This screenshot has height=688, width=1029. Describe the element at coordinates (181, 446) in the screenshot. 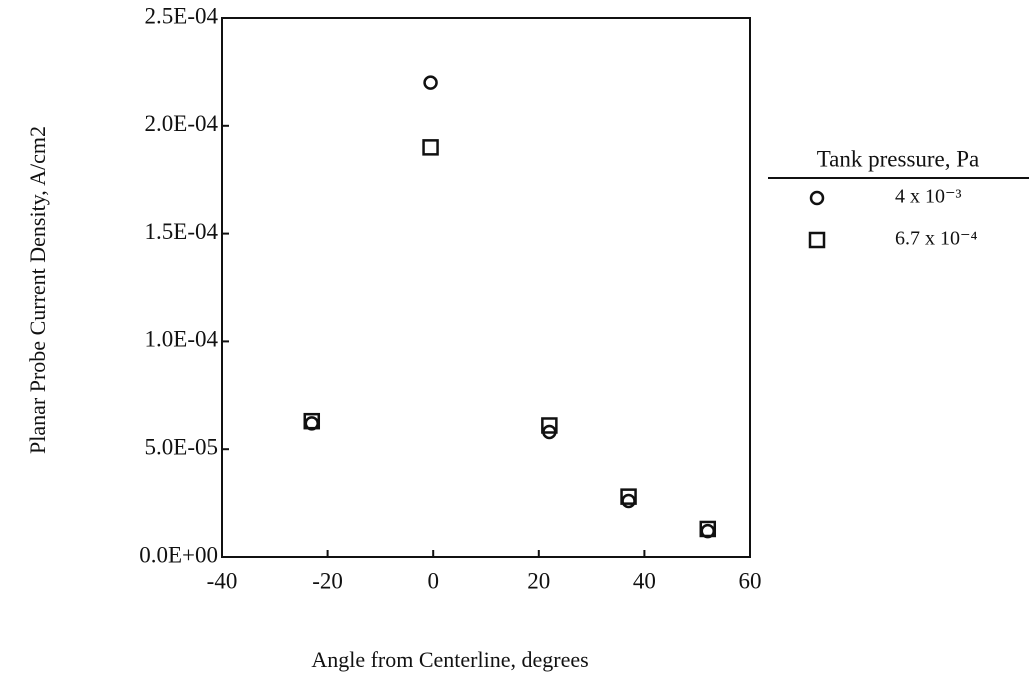

I see `y-tick-label: 5.0E-05` at that location.